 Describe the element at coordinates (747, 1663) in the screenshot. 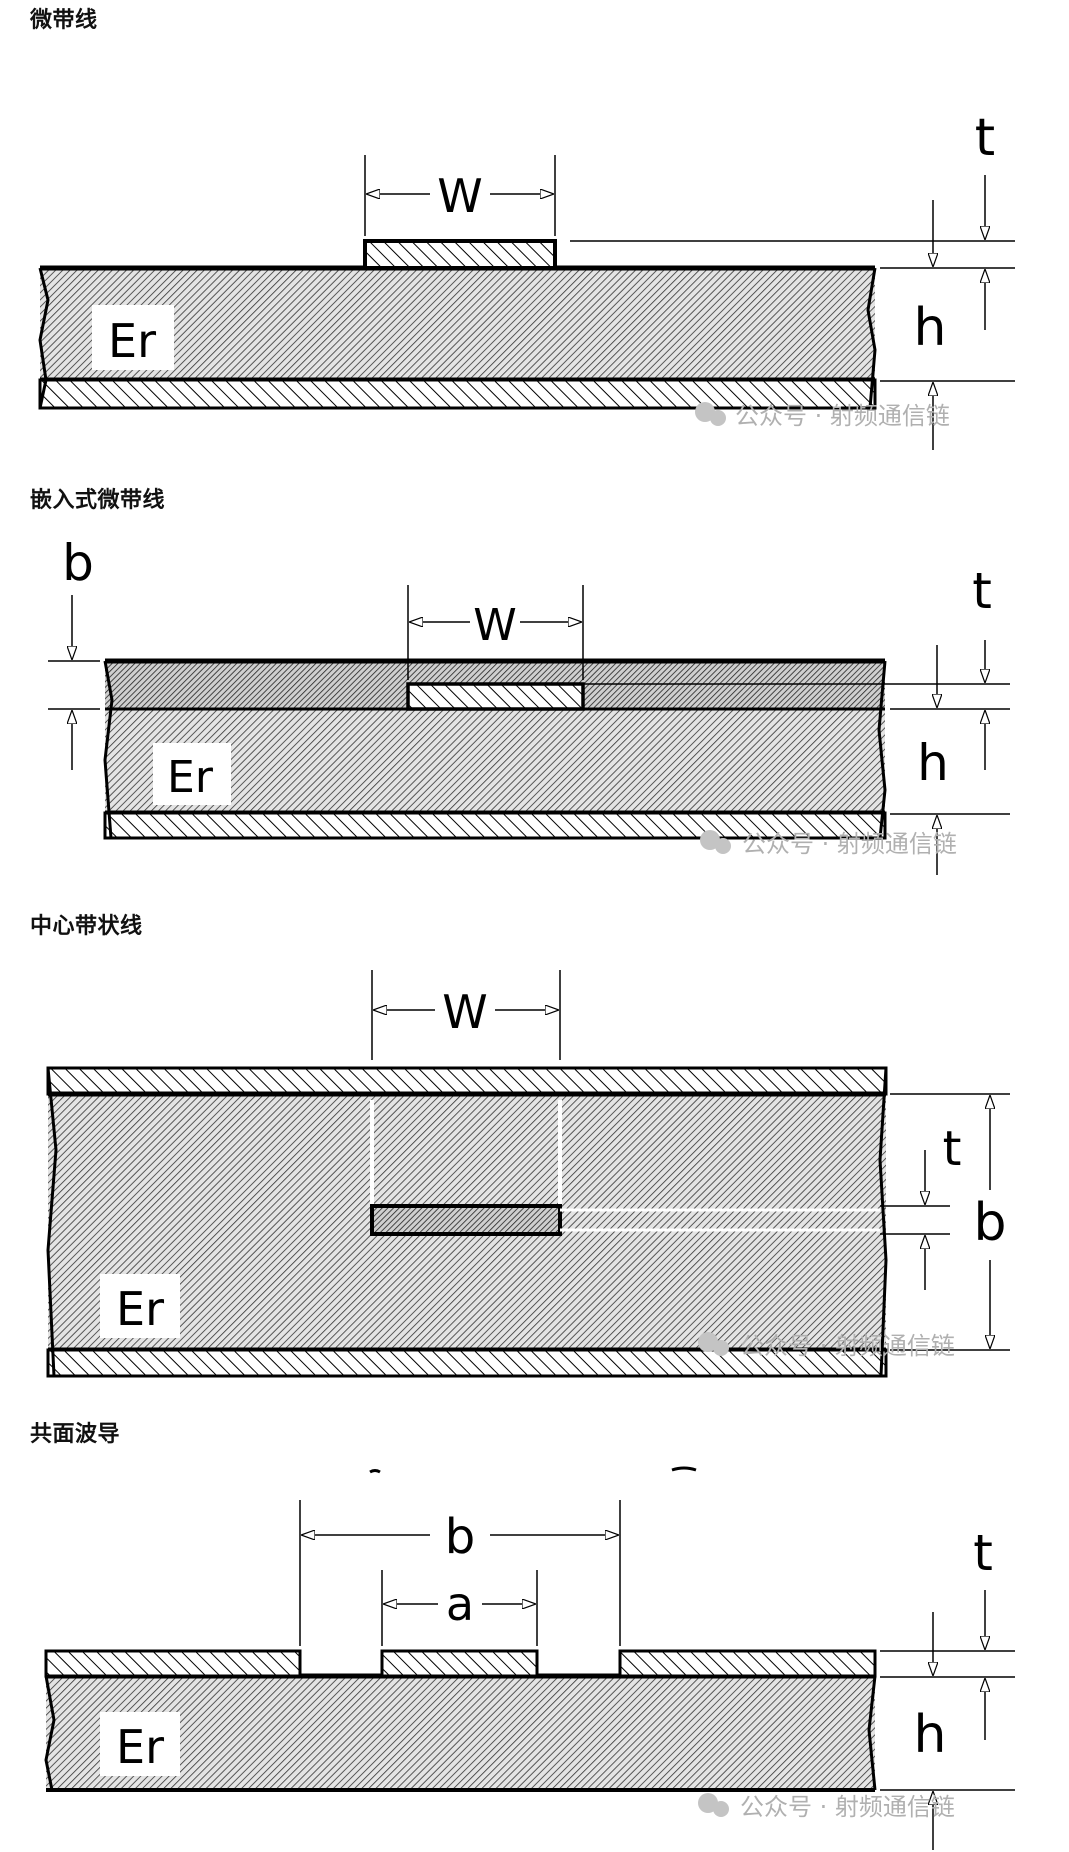

I see `right-ground-trace` at that location.